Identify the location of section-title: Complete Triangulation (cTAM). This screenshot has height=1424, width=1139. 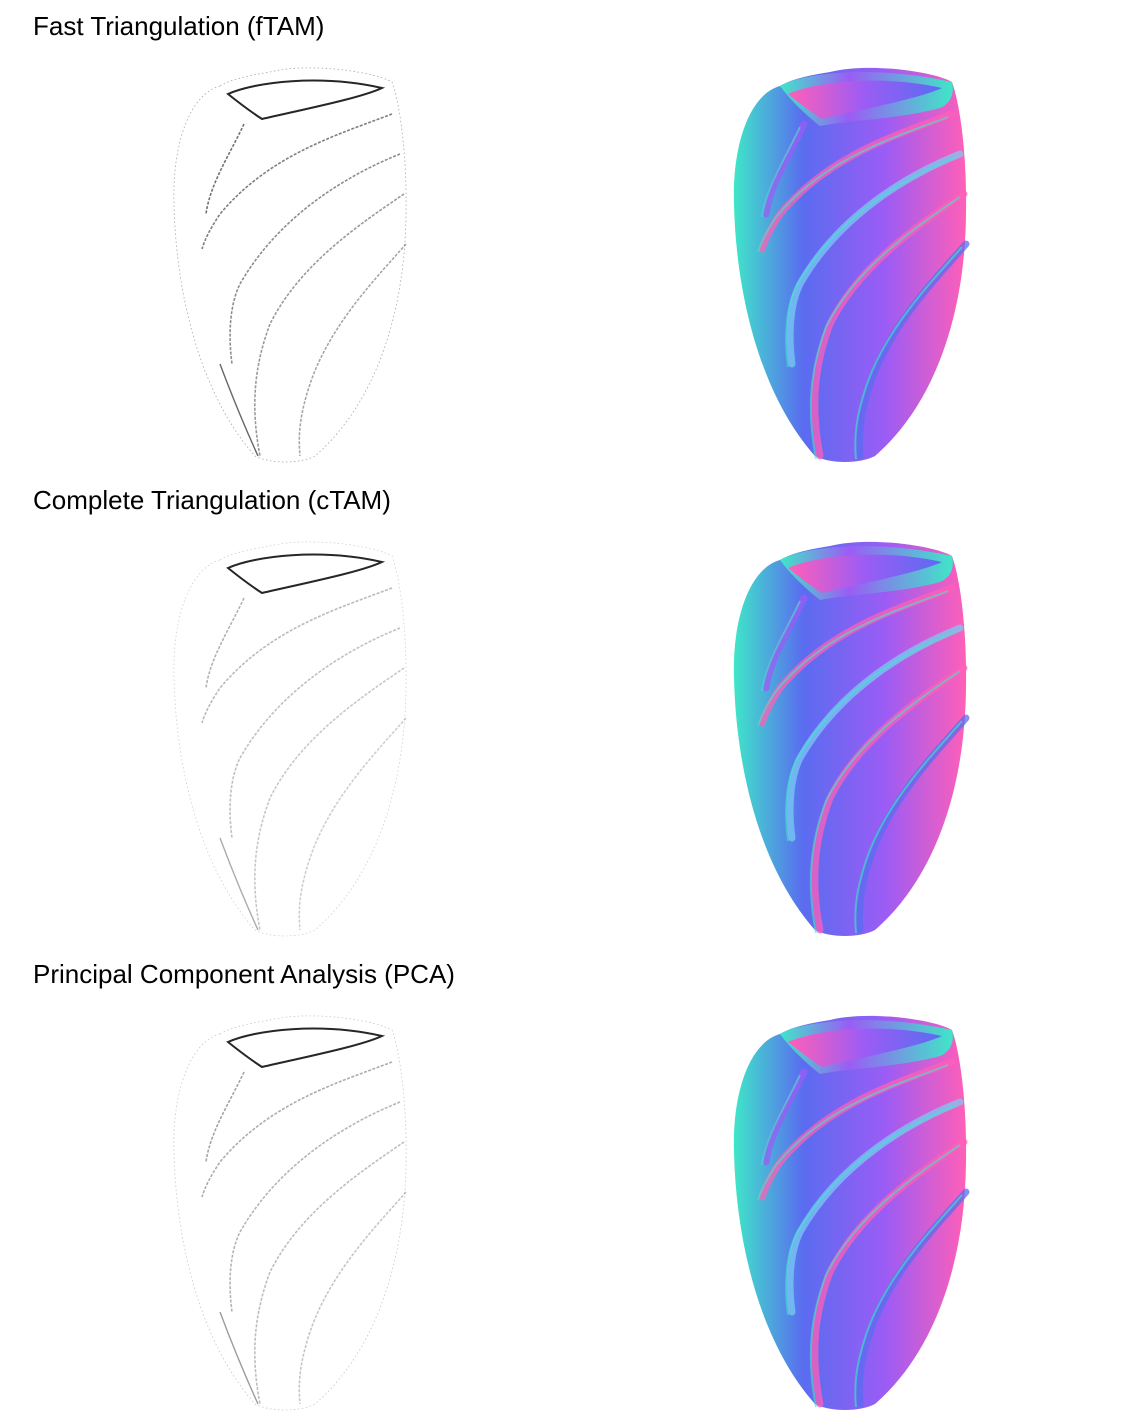
(212, 500).